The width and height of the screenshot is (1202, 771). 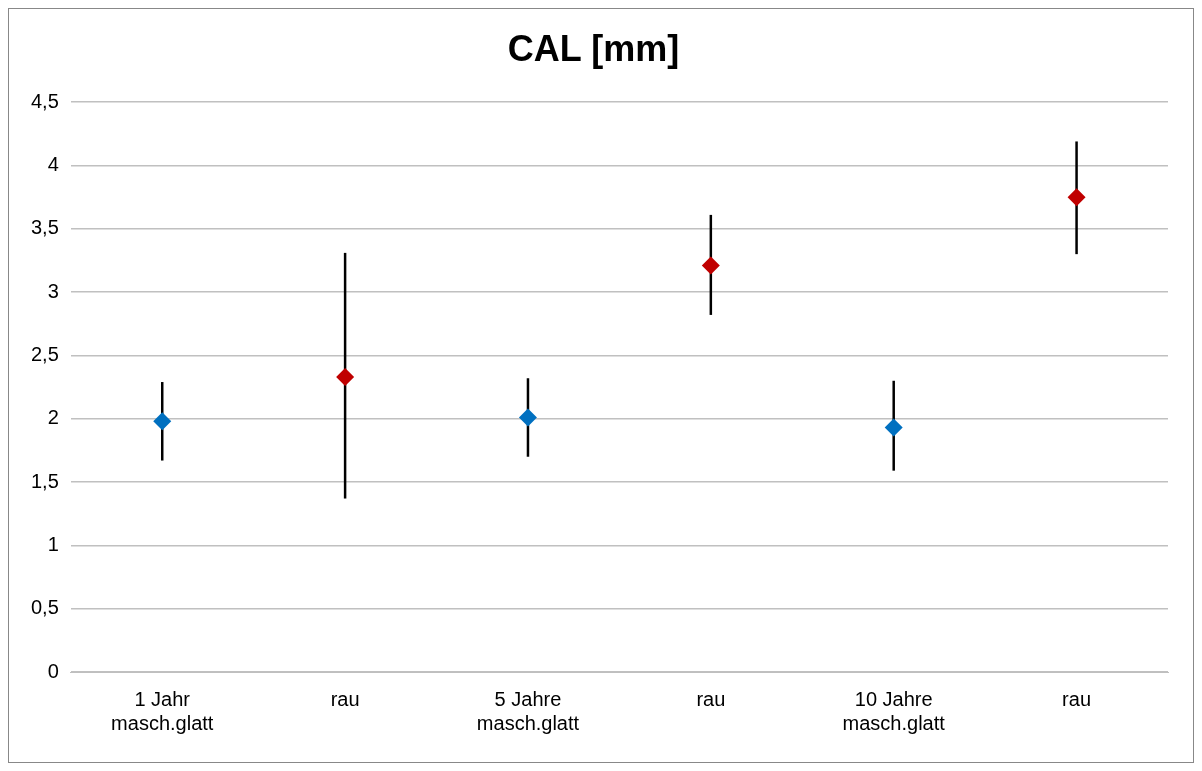 What do you see at coordinates (53, 670) in the screenshot?
I see `y-tick-label: 0` at bounding box center [53, 670].